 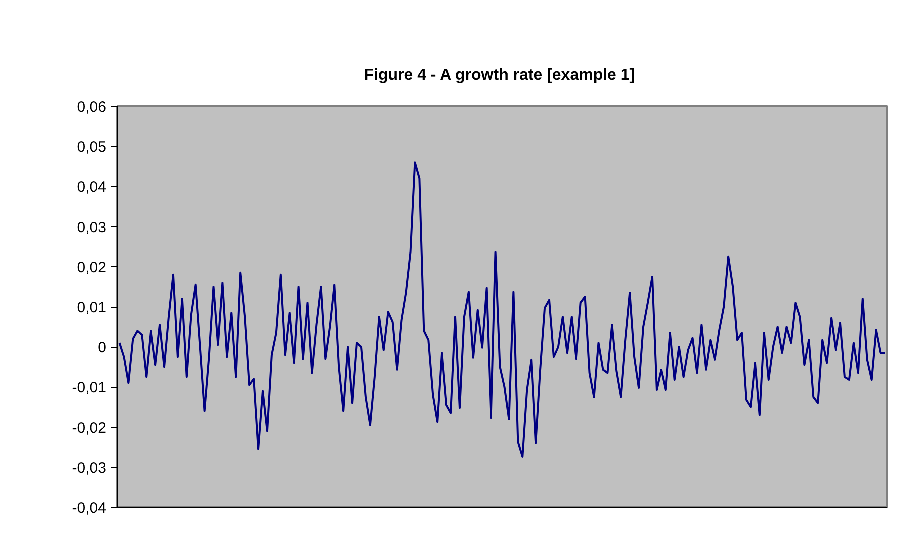 I want to click on chart-title: Figure 4 - A growth rate [example 1], so click(x=500, y=75).